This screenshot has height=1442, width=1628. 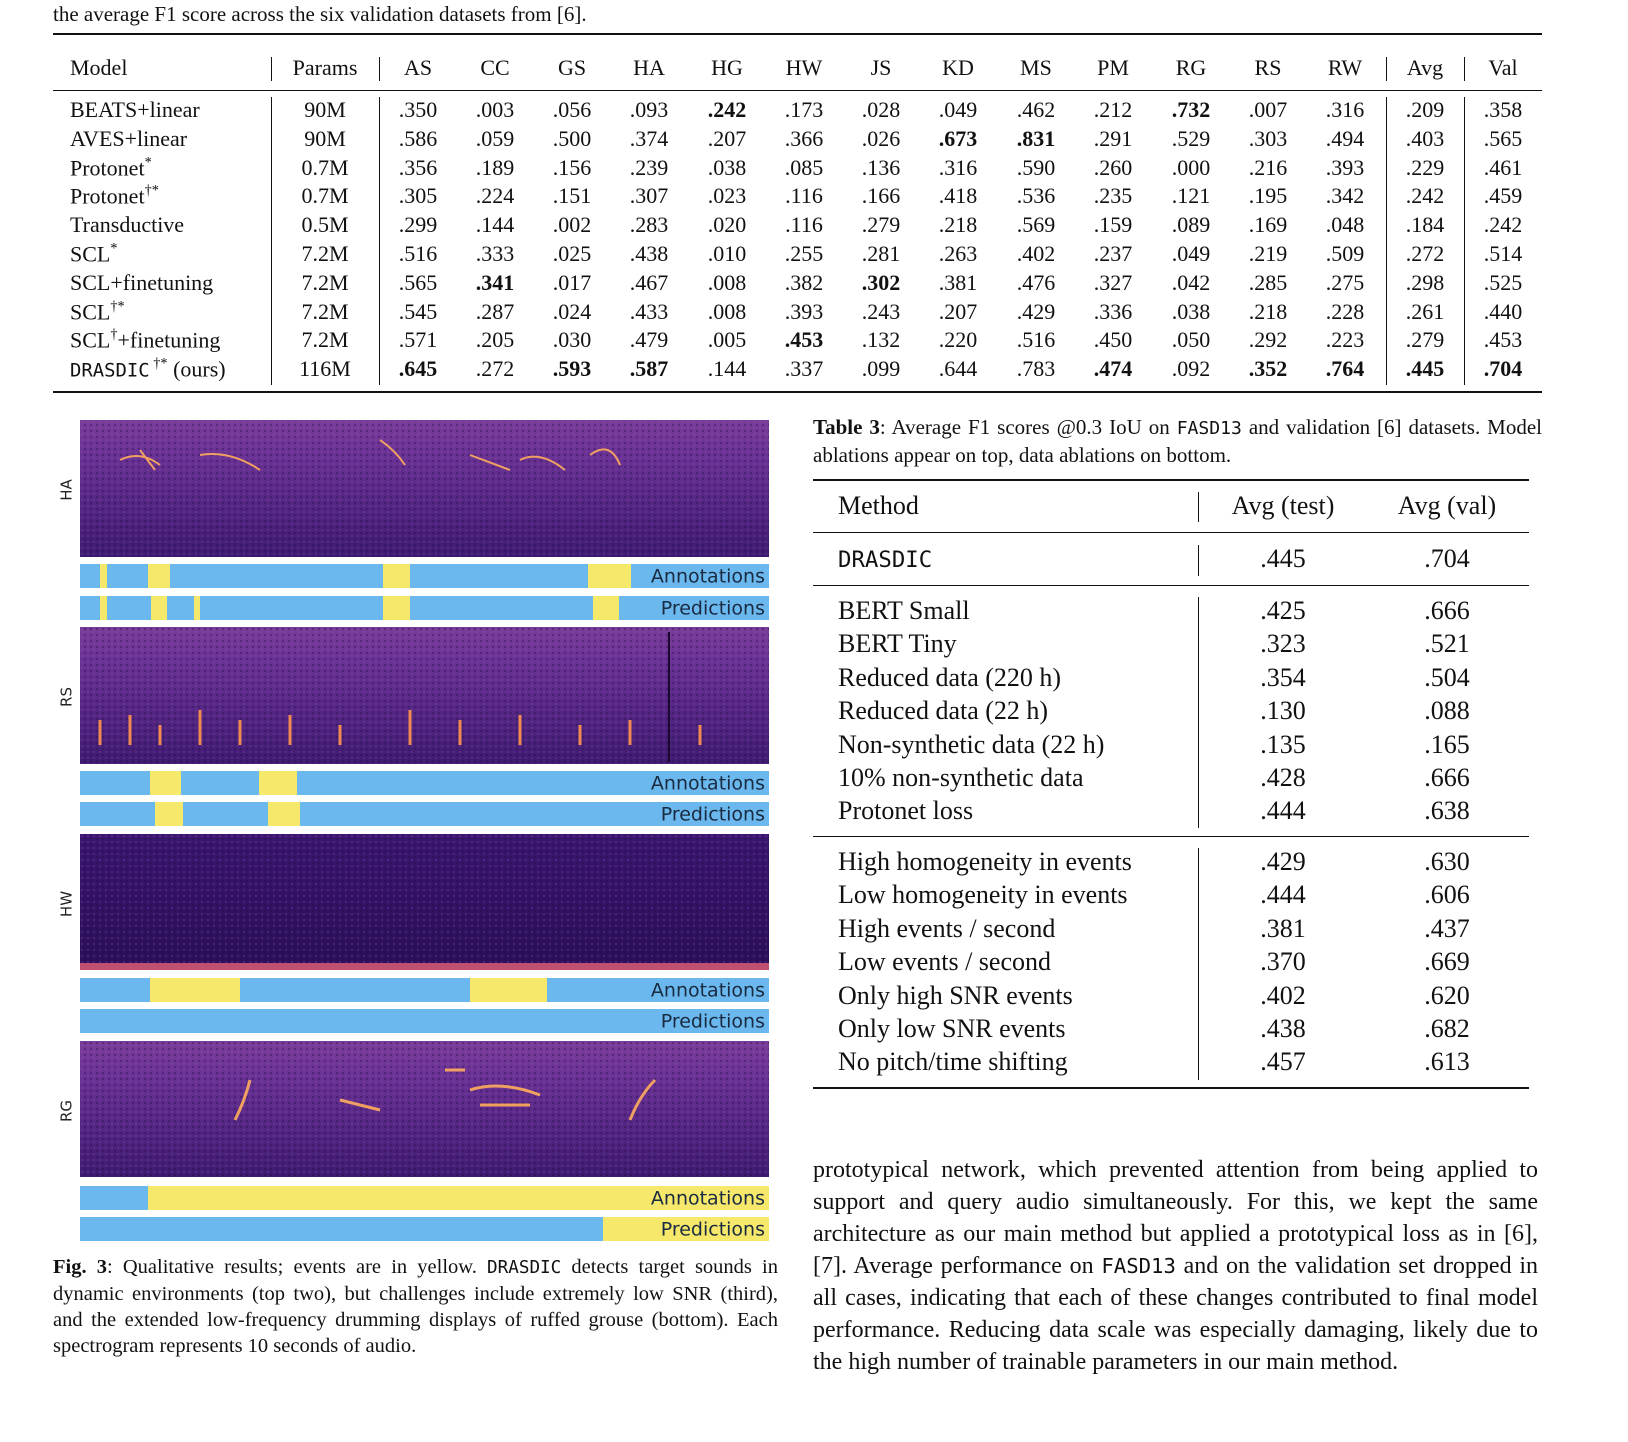 I want to click on text-run: Protonet loss, so click(x=906, y=811).